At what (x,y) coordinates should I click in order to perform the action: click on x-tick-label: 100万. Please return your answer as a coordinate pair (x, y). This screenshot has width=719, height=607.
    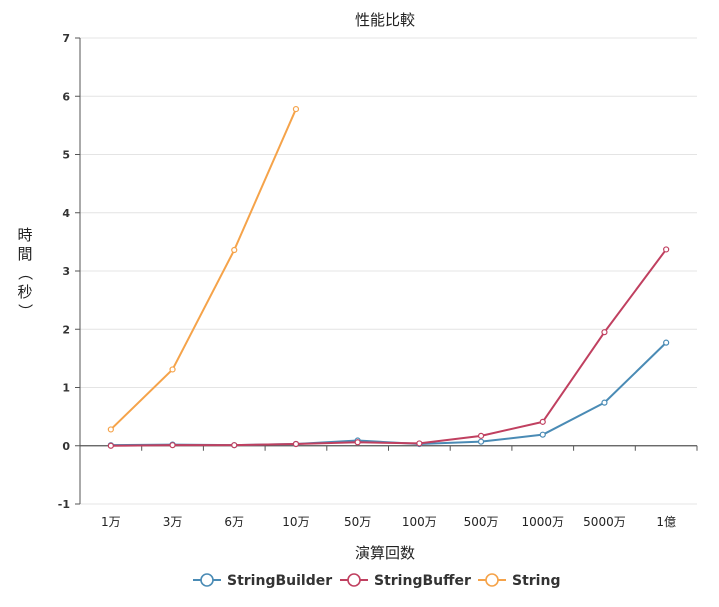
    Looking at the image, I should click on (419, 522).